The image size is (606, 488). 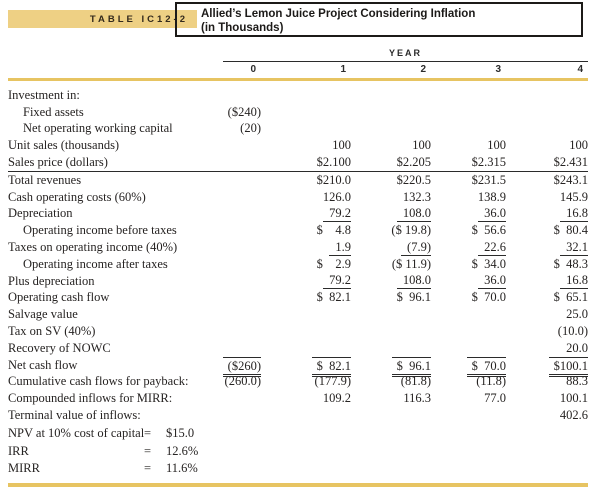 I want to click on cell-year-0: ($260), so click(x=231, y=366).